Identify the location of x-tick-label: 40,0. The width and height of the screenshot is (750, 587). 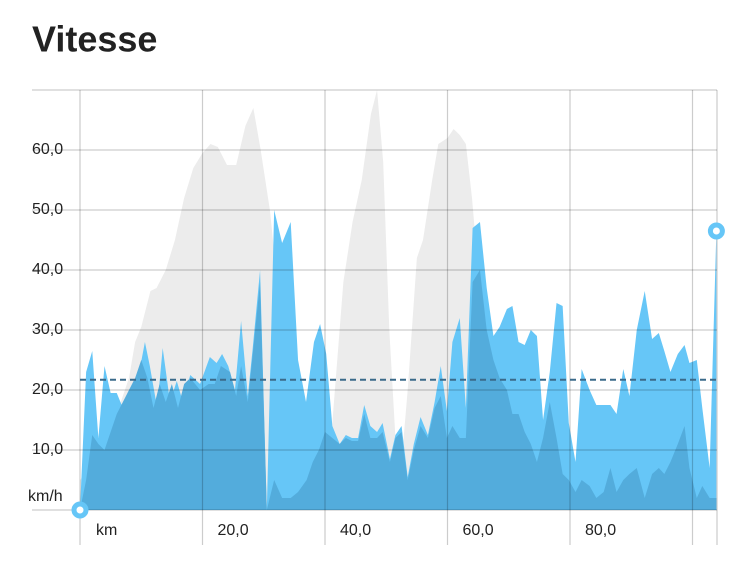
(355, 530).